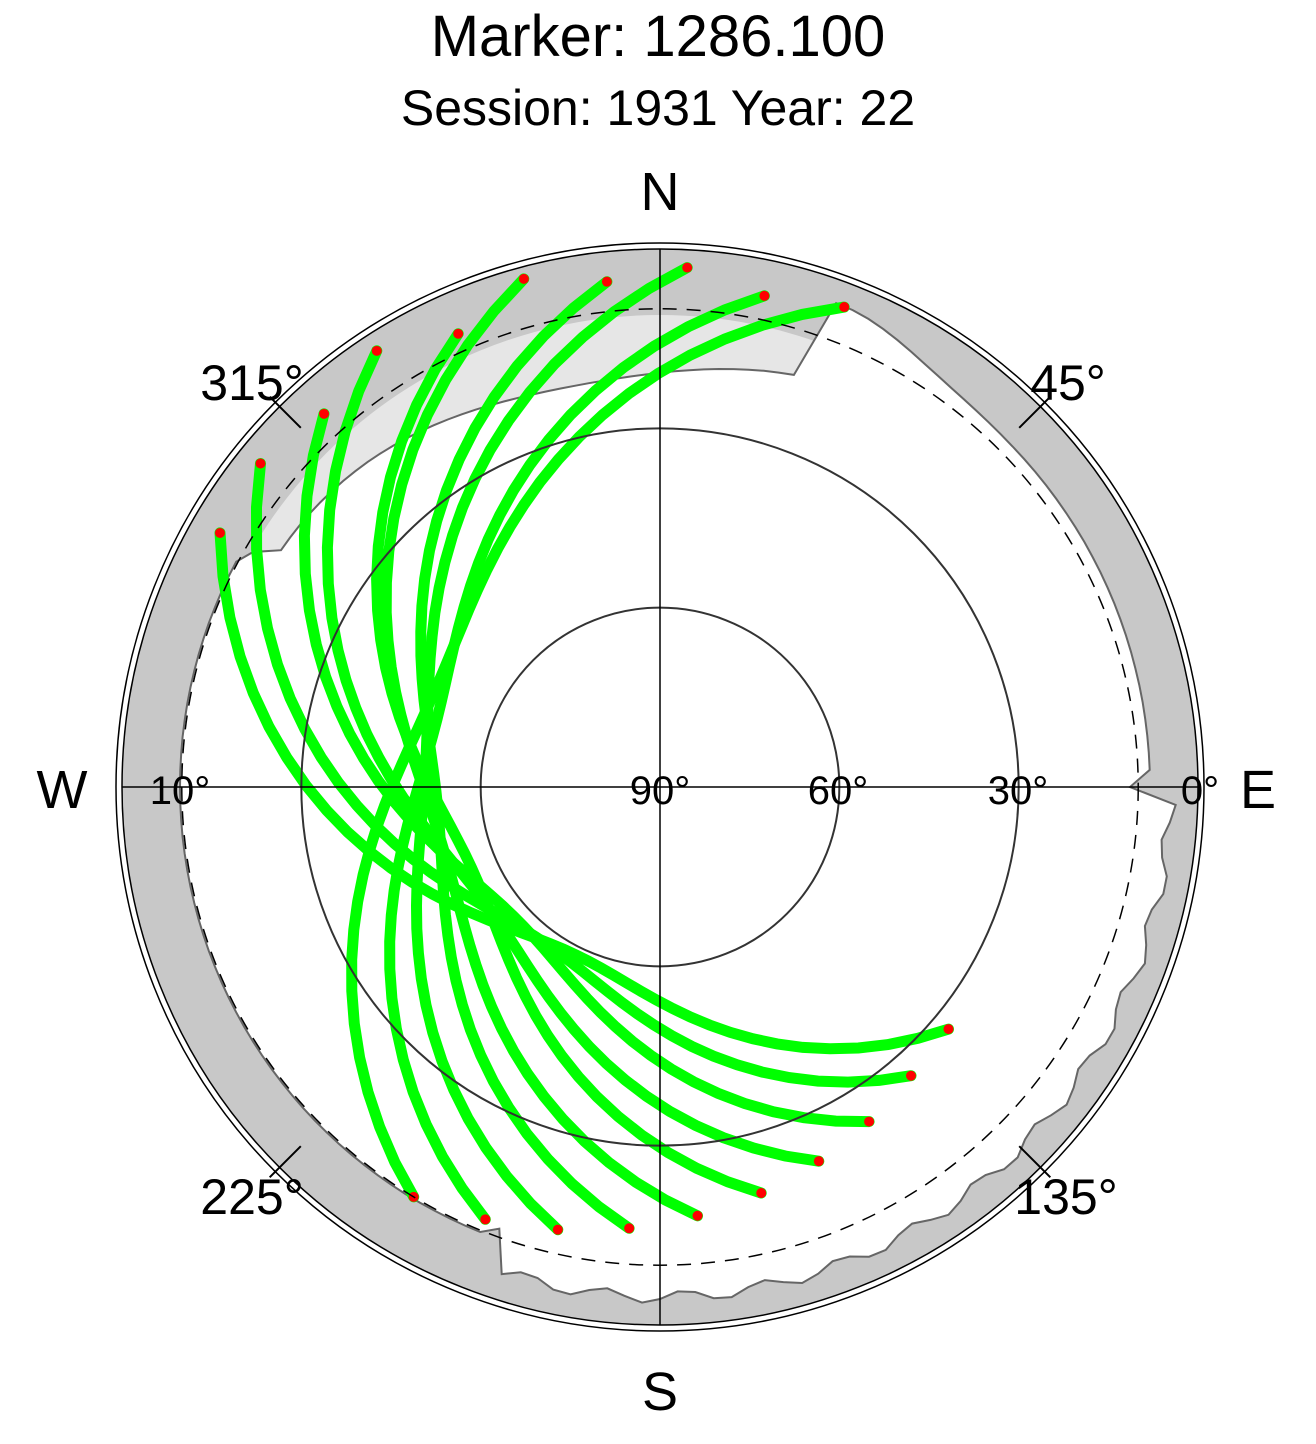  Describe the element at coordinates (838, 791) in the screenshot. I see `elevation-label-60: 60°` at that location.